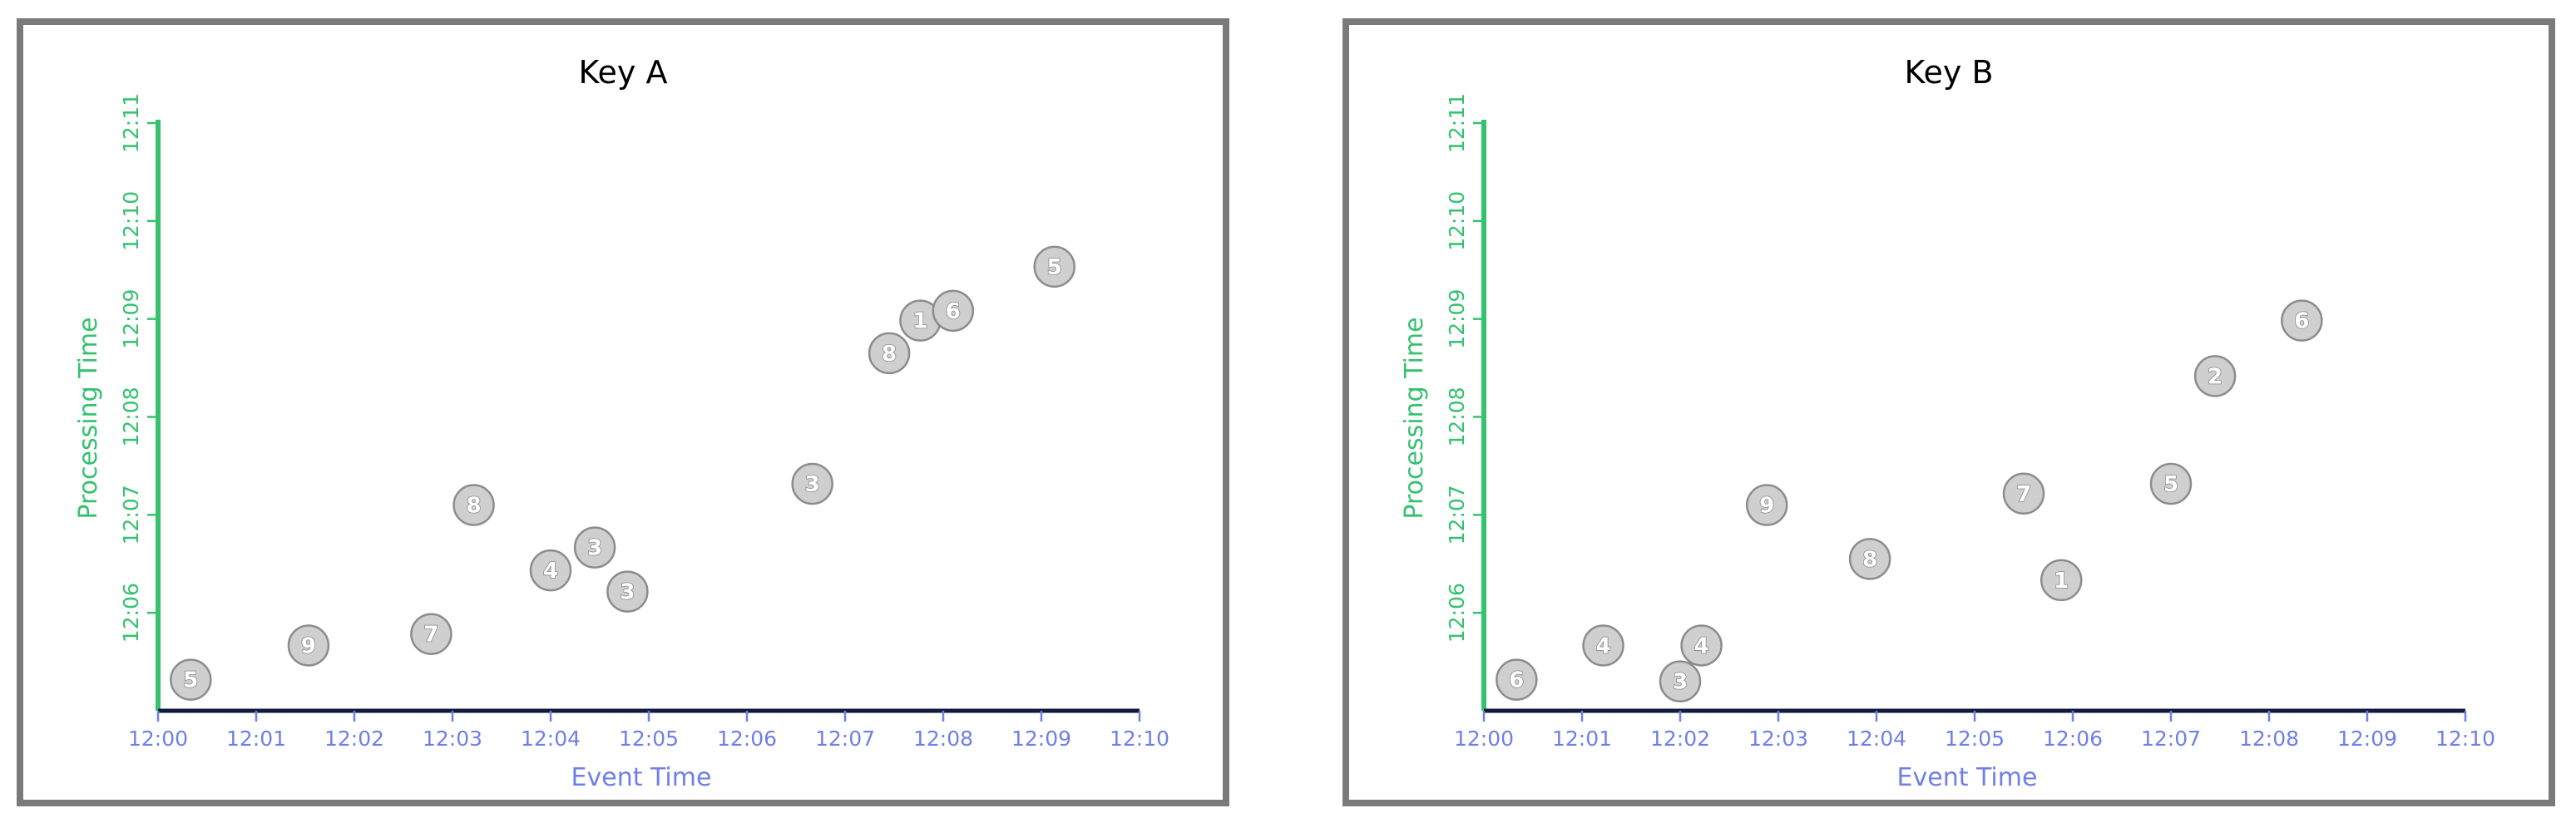  I want to click on x-tick-label: 12:07, so click(2171, 739).